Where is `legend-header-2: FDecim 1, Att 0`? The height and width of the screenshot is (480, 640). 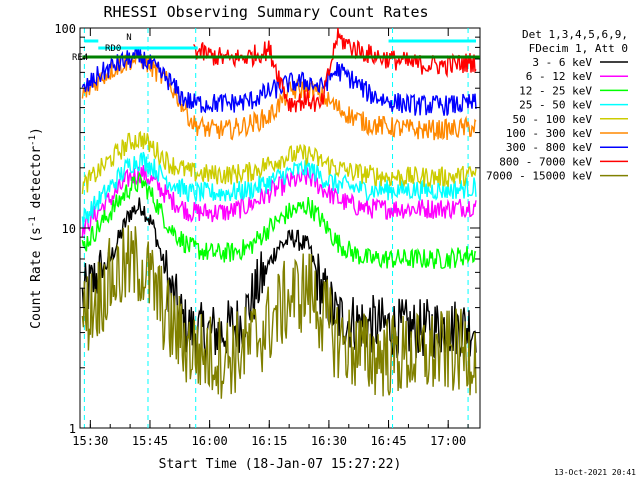 legend-header-2: FDecim 1, Att 0 is located at coordinates (578, 48).